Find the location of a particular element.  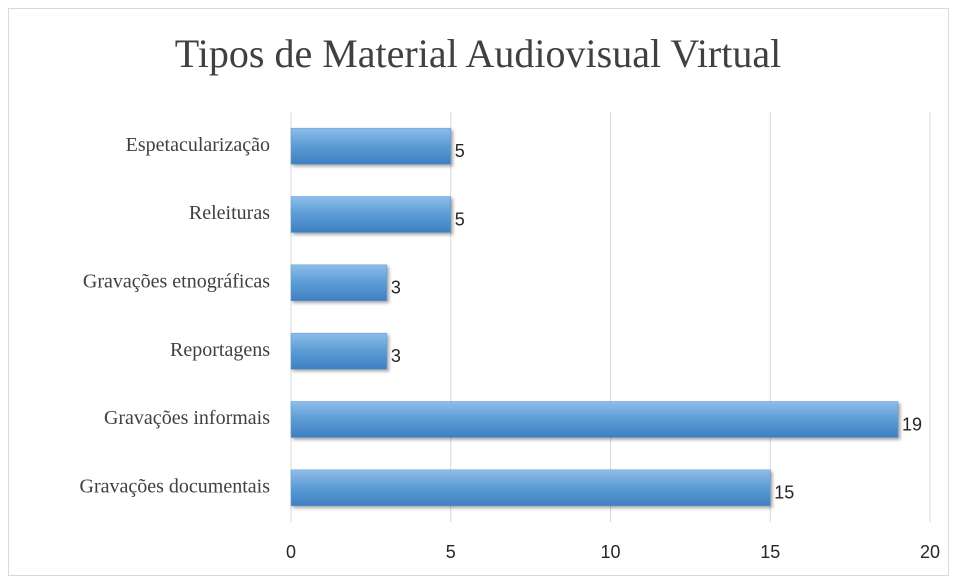

x-tick-label: 15 is located at coordinates (770, 552).